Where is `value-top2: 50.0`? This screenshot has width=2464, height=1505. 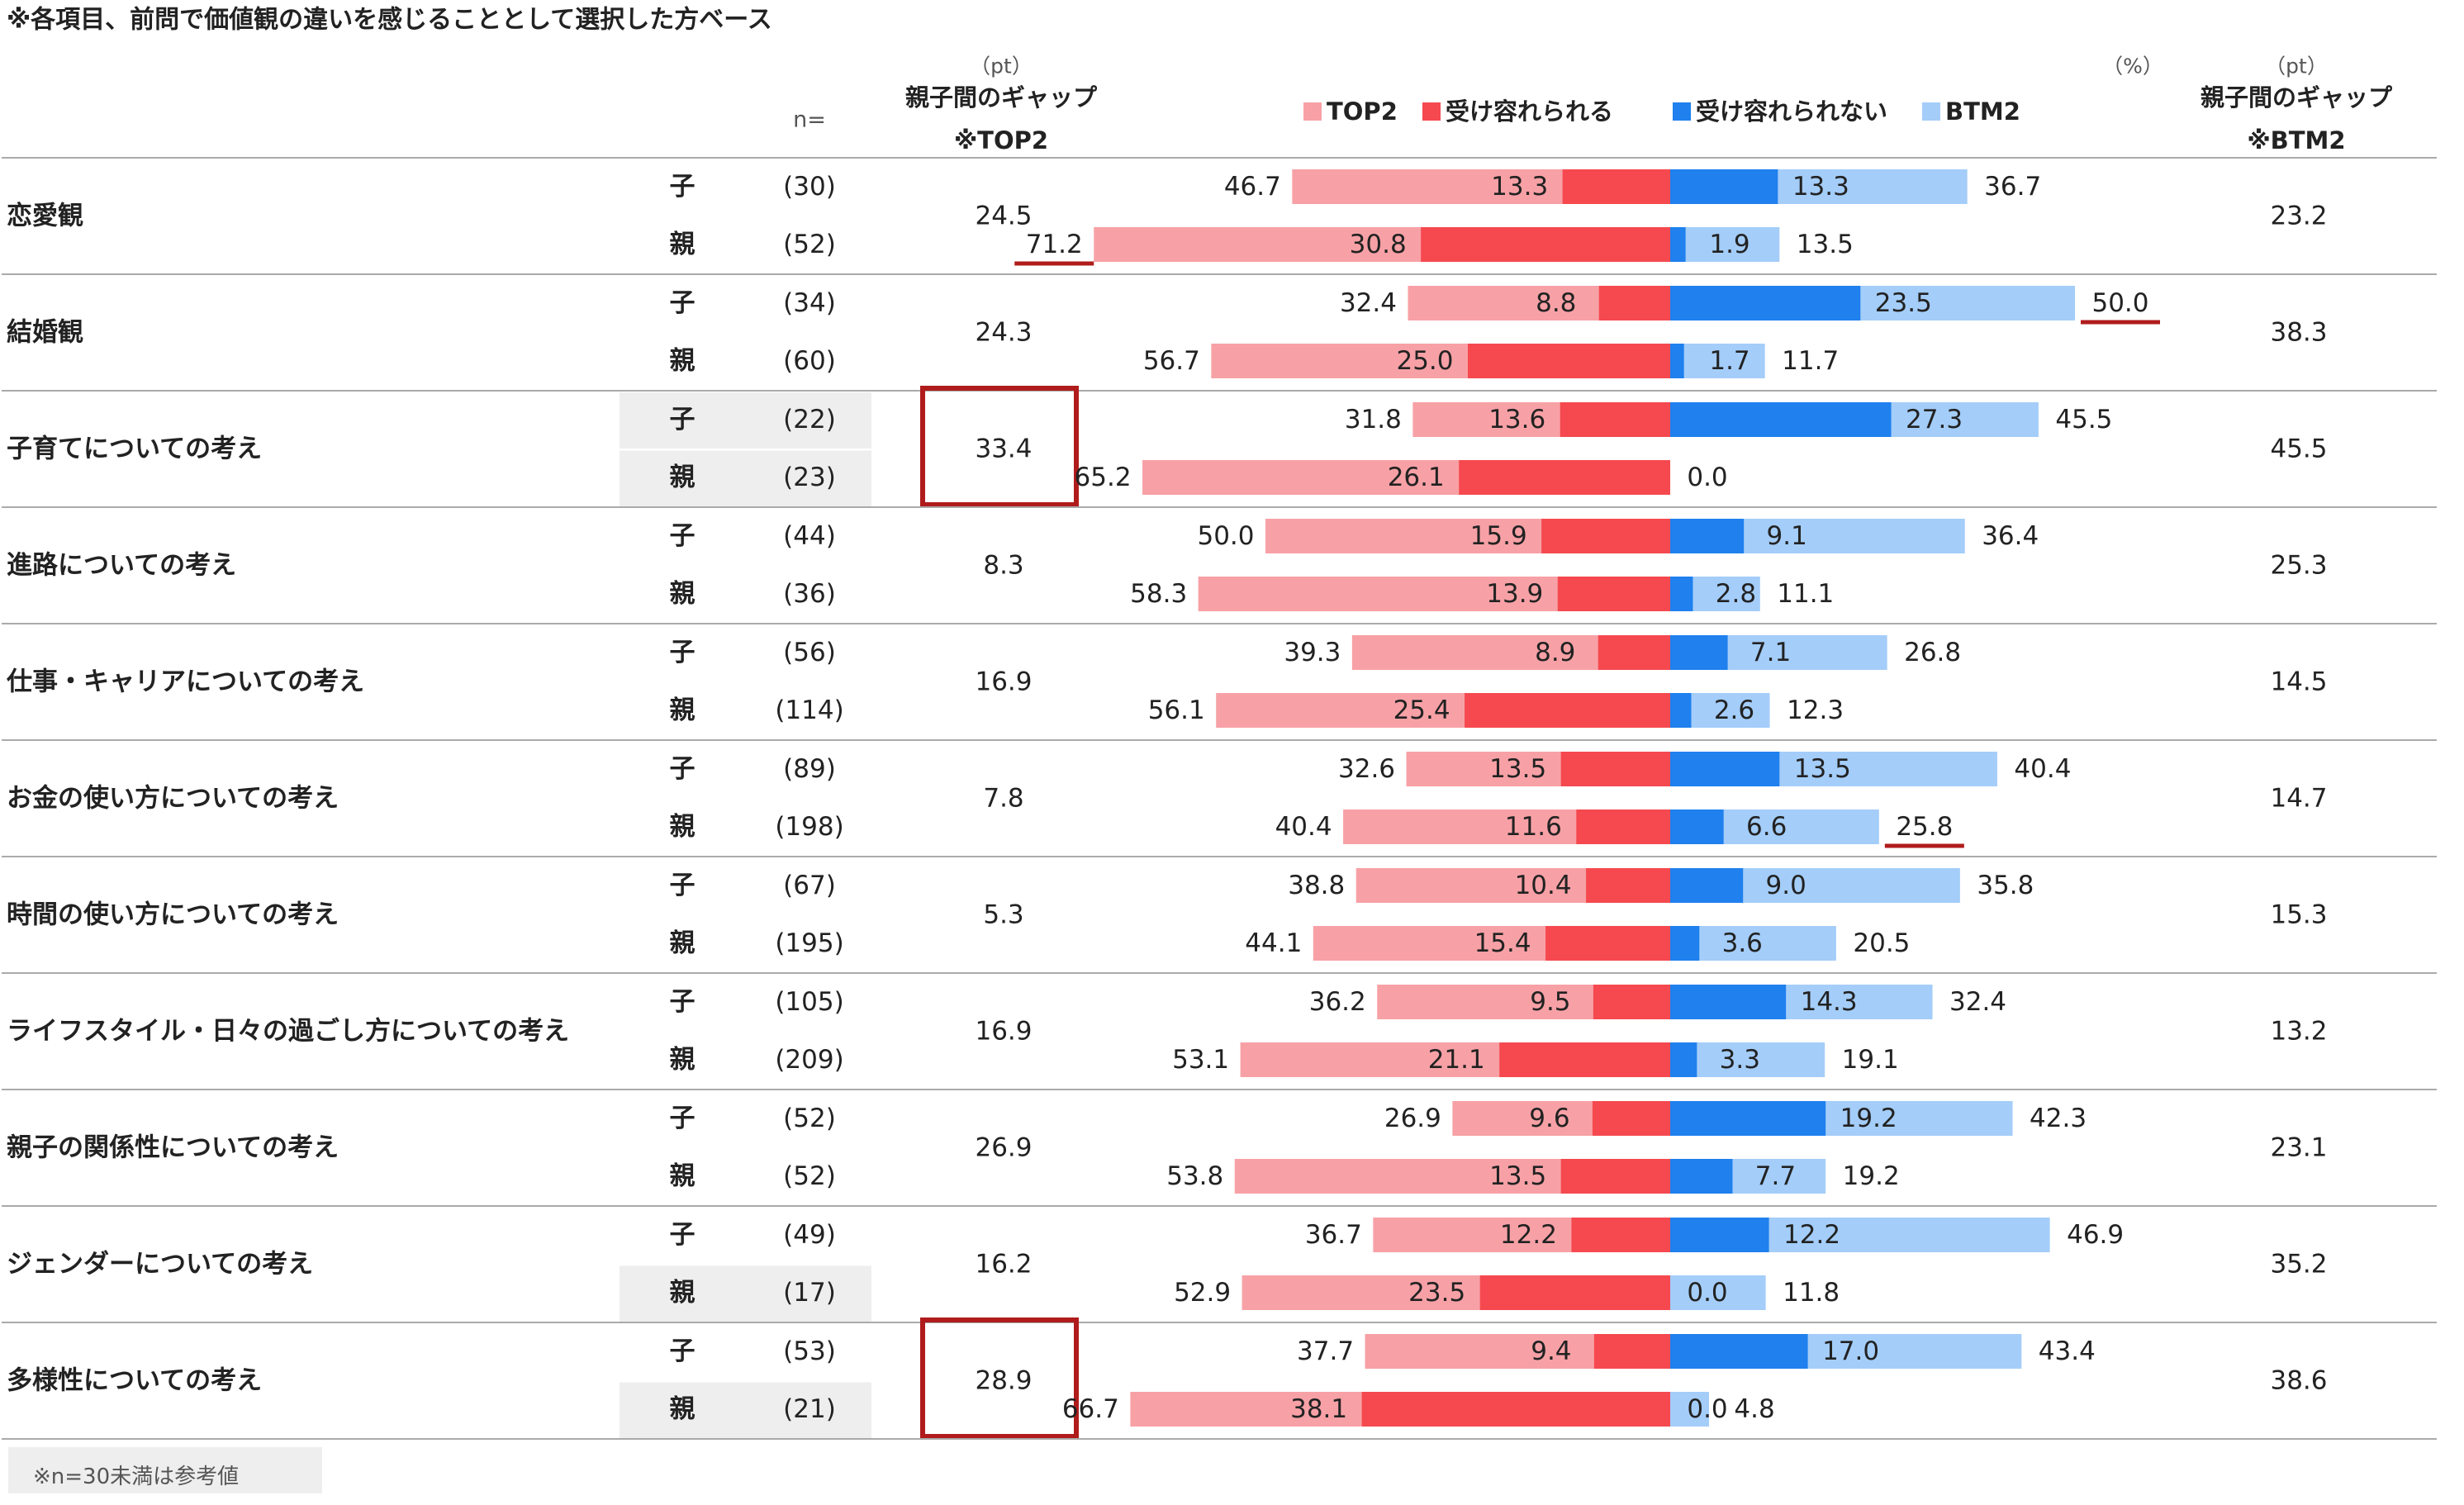
value-top2: 50.0 is located at coordinates (1225, 536).